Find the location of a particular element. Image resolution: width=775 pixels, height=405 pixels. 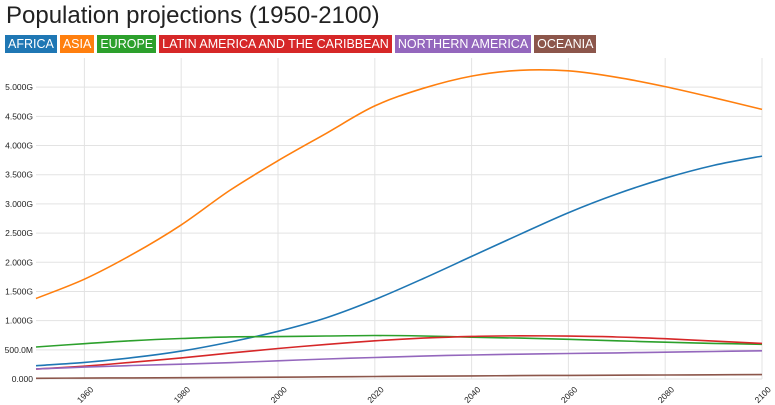

y-tick-label: 0.000 is located at coordinates (23, 379).